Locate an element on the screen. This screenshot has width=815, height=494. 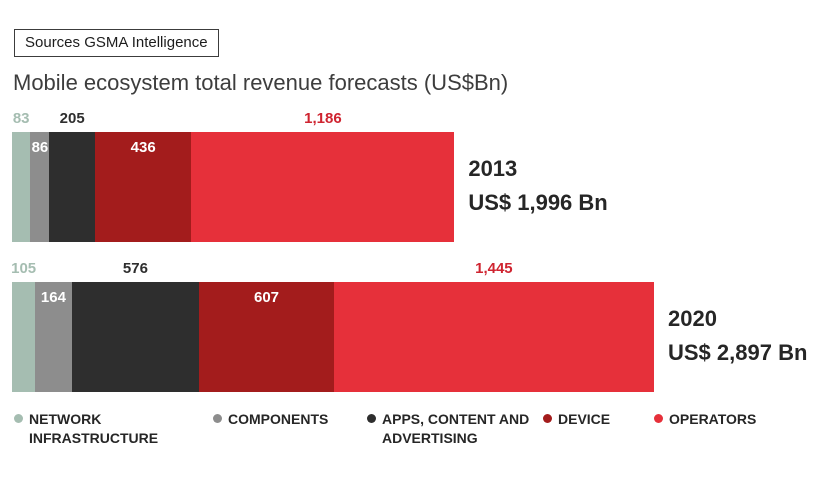
legend-item: OPERATORS is located at coordinates (709, 419).